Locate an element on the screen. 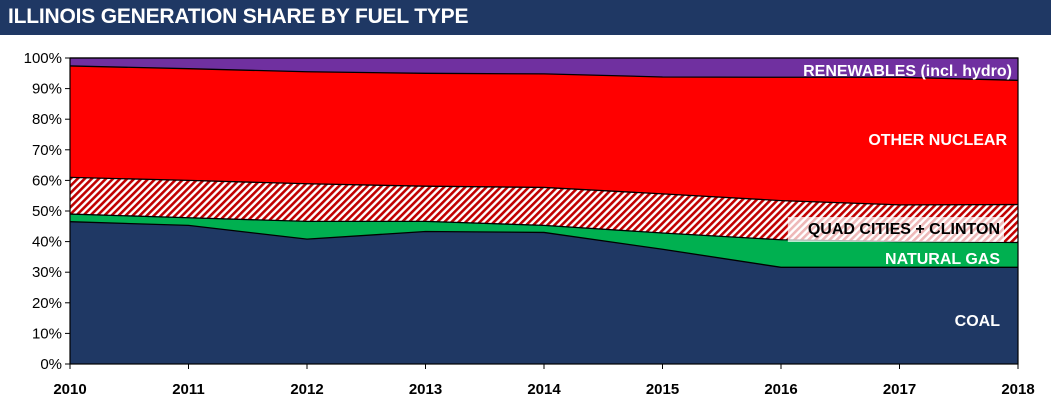 The width and height of the screenshot is (1051, 406). x-tick-label: 2012 is located at coordinates (306, 389).